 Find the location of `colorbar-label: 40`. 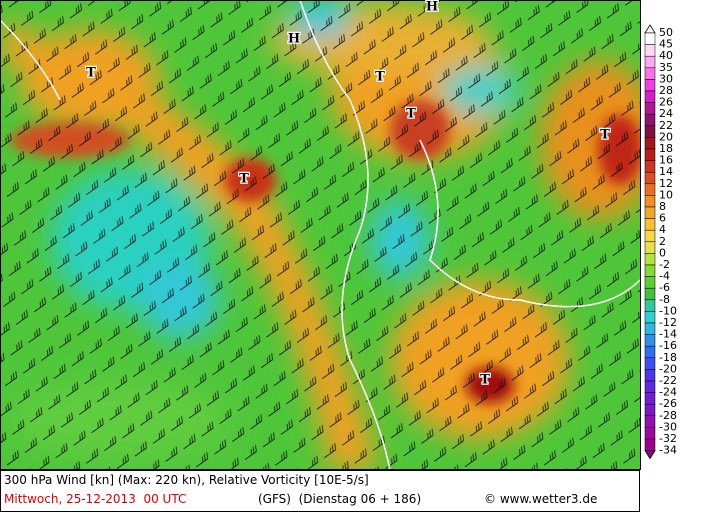

colorbar-label: 40 is located at coordinates (666, 55).